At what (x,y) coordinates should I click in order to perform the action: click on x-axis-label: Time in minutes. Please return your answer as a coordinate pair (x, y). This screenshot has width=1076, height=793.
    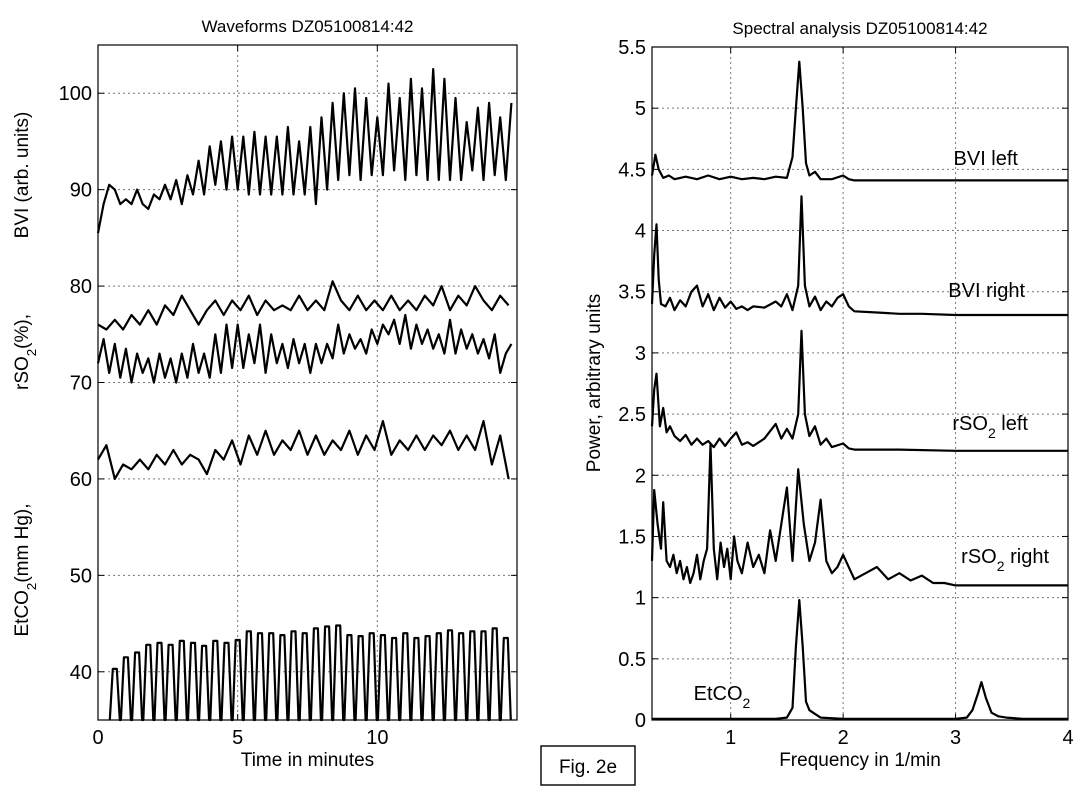
    Looking at the image, I should click on (307, 760).